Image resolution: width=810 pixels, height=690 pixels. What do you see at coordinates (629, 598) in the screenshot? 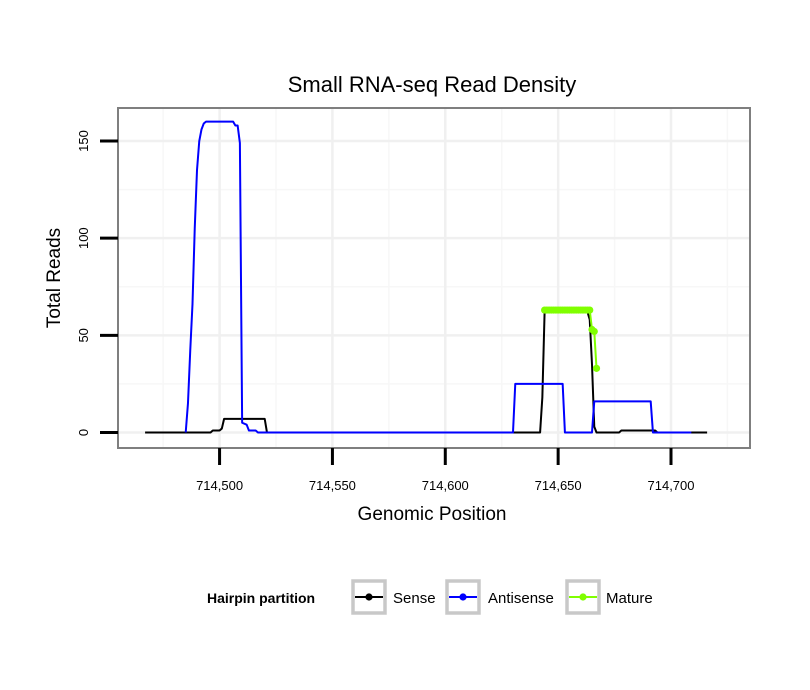
I see `legend-label-mature: Mature` at bounding box center [629, 598].